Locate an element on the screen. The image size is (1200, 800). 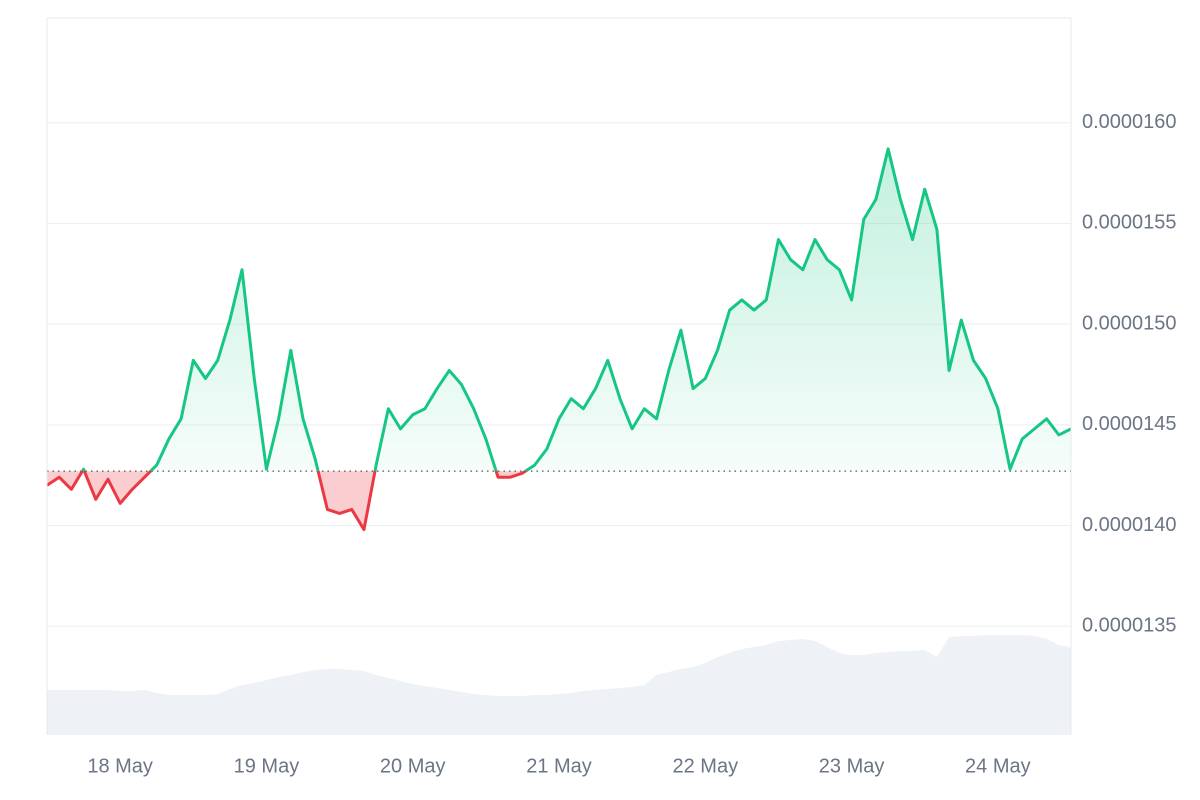
volume-layer is located at coordinates (559, 685).